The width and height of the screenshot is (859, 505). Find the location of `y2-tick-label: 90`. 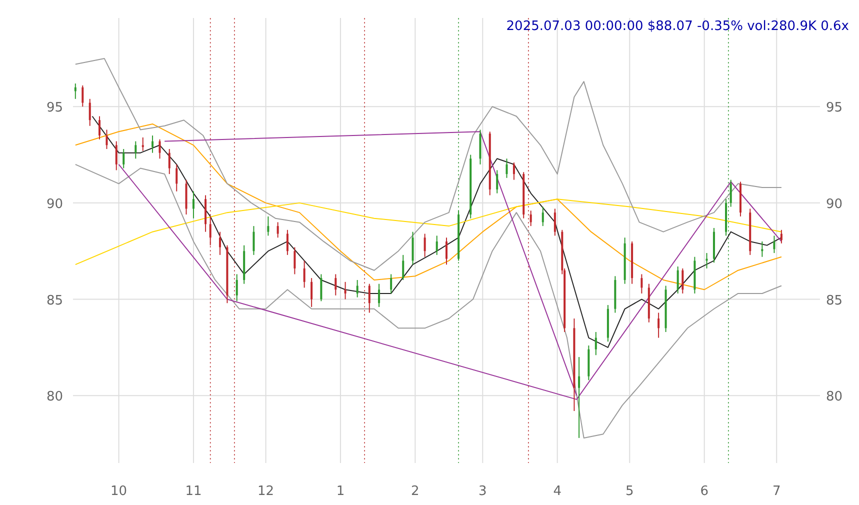

y2-tick-label: 90 is located at coordinates (834, 204).